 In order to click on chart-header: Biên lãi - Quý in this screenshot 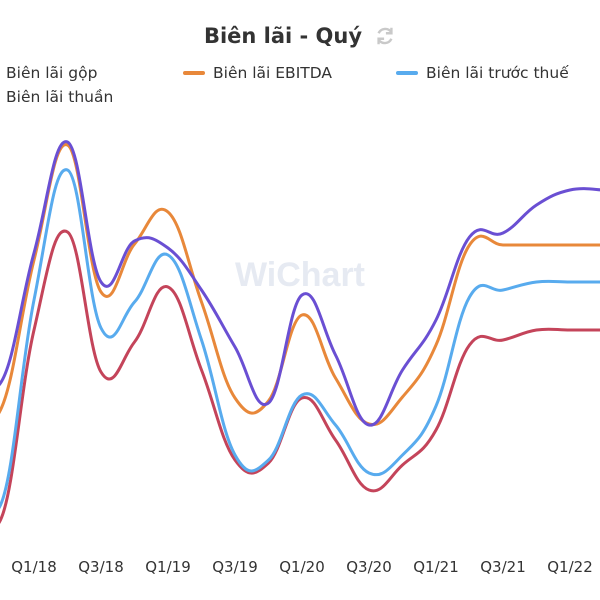, I will do `click(300, 36)`.